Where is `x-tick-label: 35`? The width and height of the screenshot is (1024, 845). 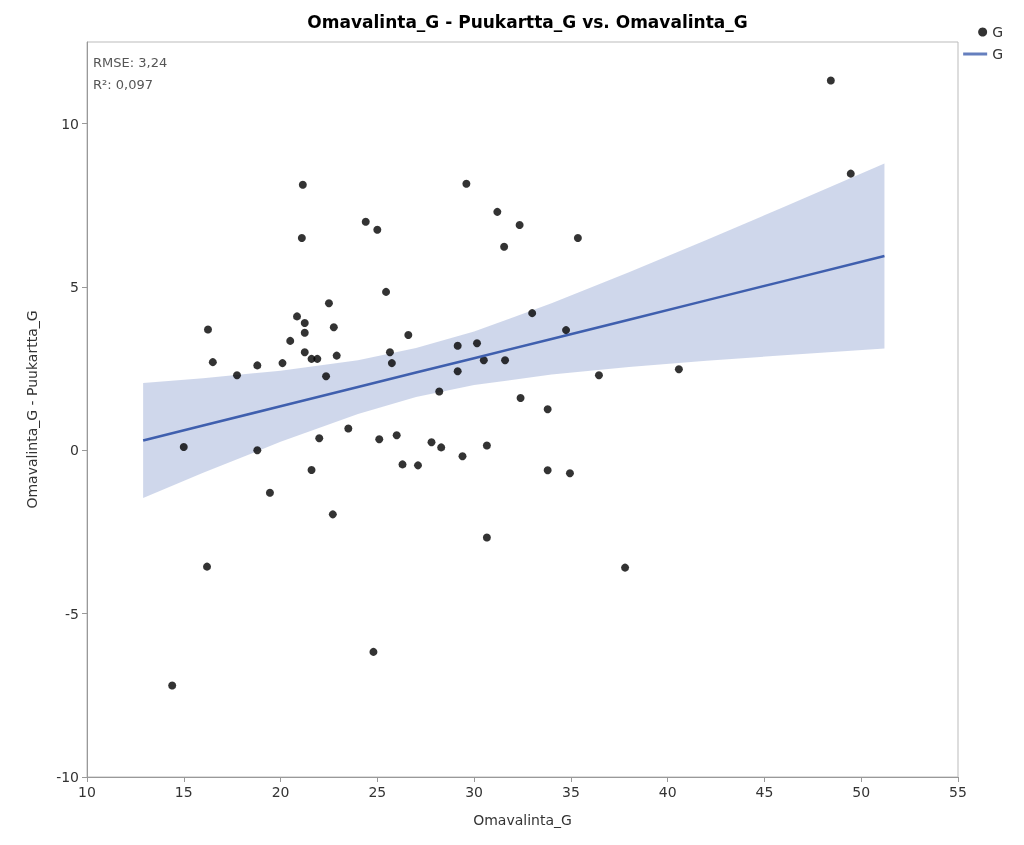
x-tick-label: 35 is located at coordinates (570, 792).